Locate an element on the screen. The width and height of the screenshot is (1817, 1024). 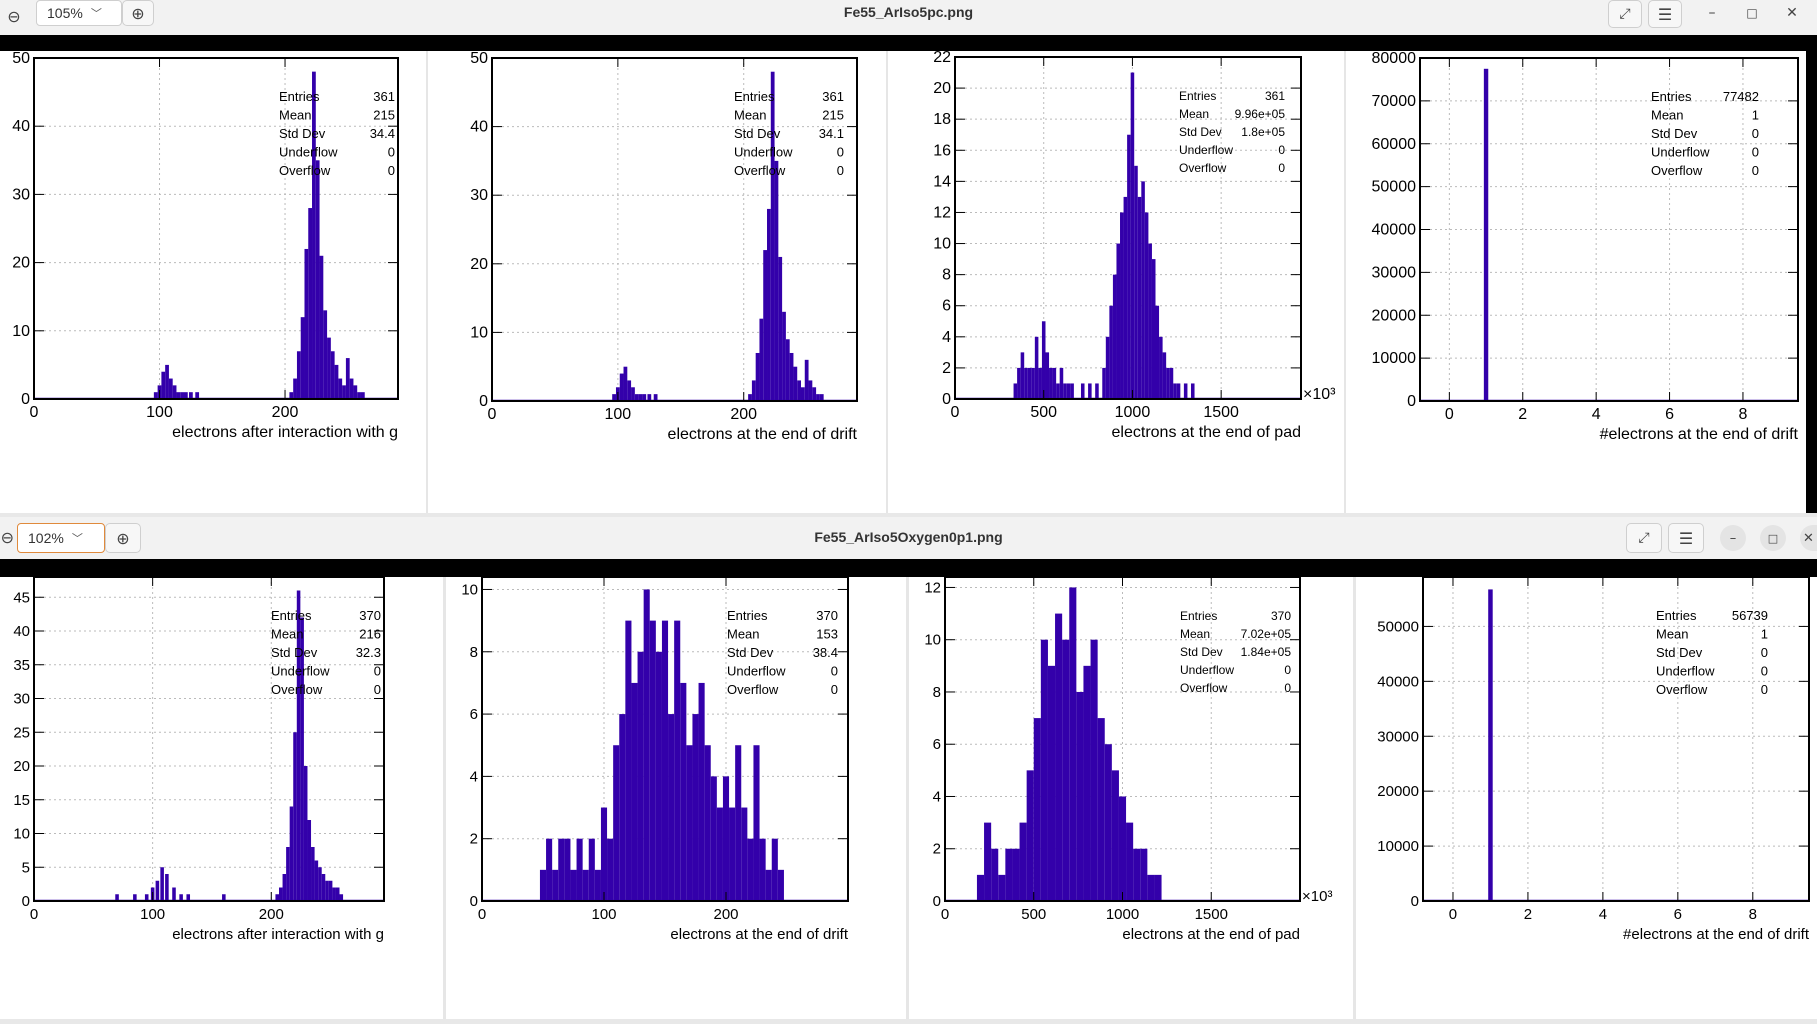
y-tick-label: 20 is located at coordinates (942, 88).